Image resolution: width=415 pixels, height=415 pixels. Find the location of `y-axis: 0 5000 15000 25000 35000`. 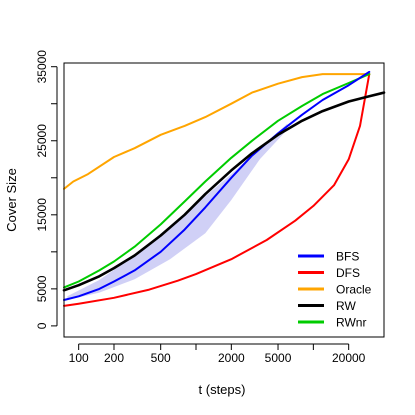

y-axis: 0 5000 15000 25000 35000 is located at coordinates (46, 189).